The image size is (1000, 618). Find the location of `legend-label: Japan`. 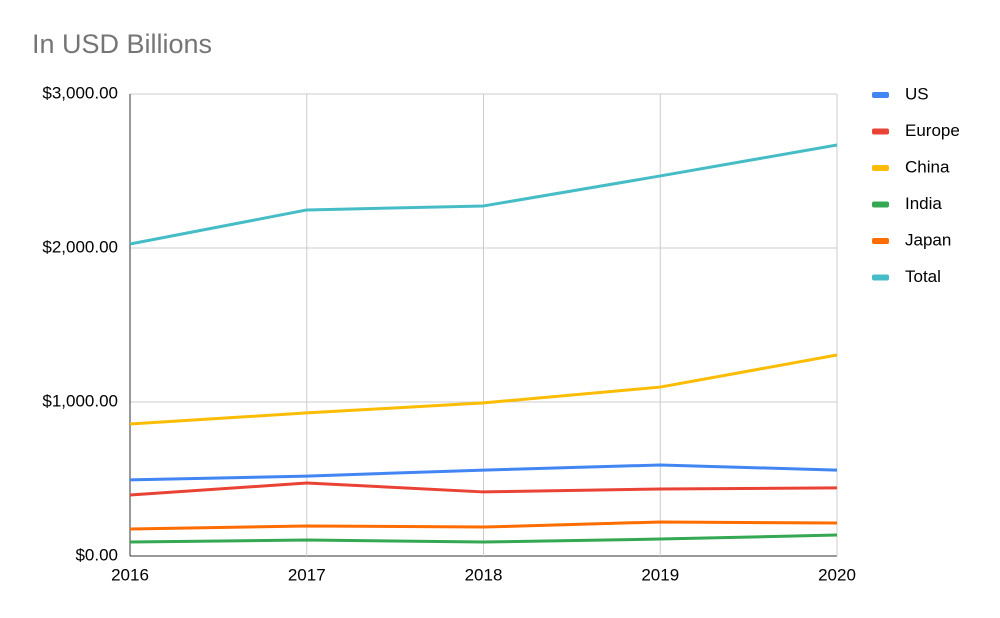

legend-label: Japan is located at coordinates (928, 239).